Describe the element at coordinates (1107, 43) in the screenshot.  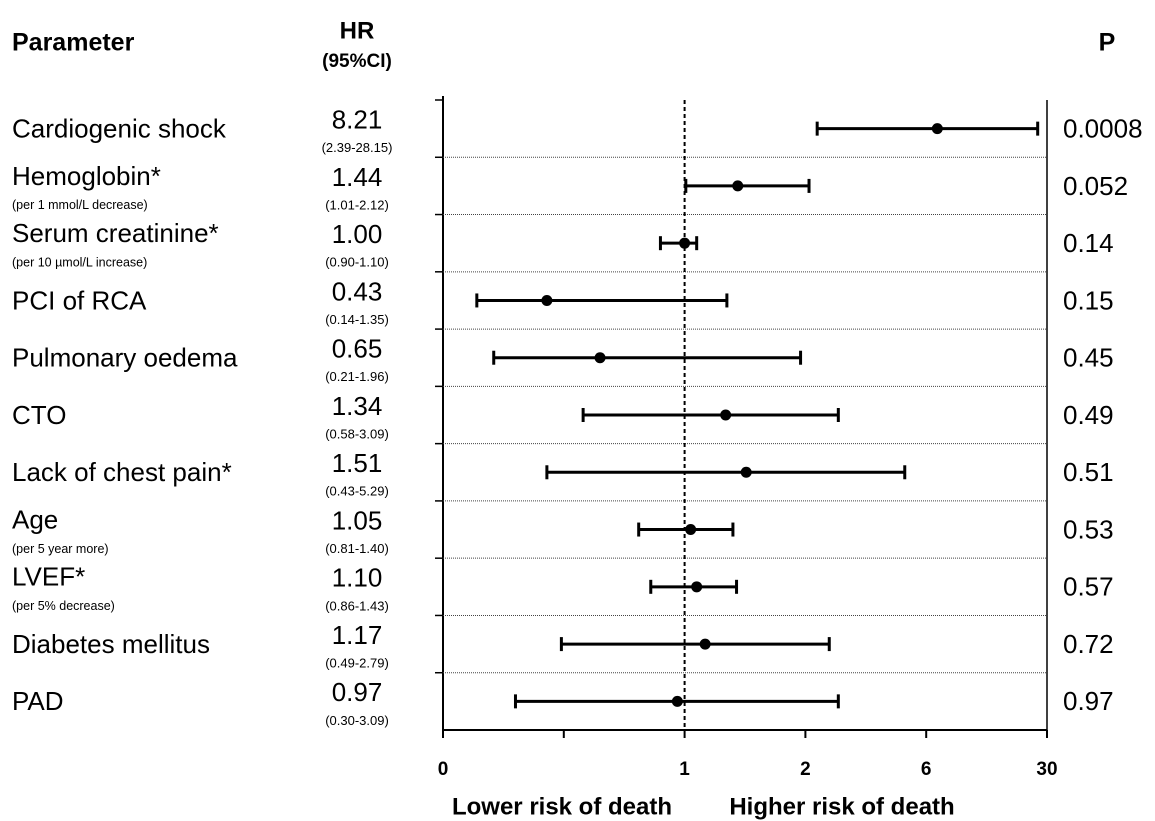
I see `header-p: P` at that location.